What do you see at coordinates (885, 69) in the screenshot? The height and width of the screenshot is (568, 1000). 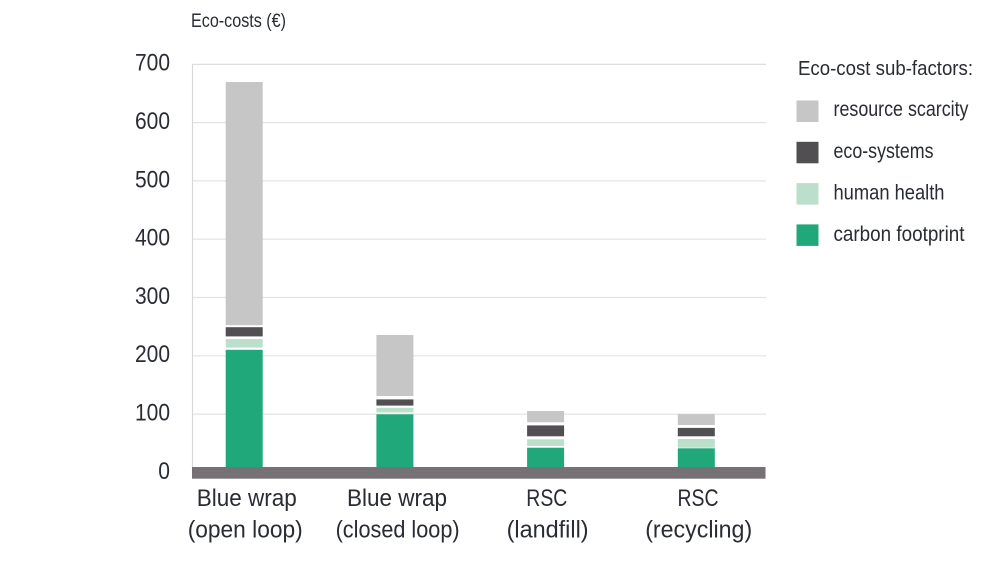 I see `svg-text: Eco-cost sub-factors:` at bounding box center [885, 69].